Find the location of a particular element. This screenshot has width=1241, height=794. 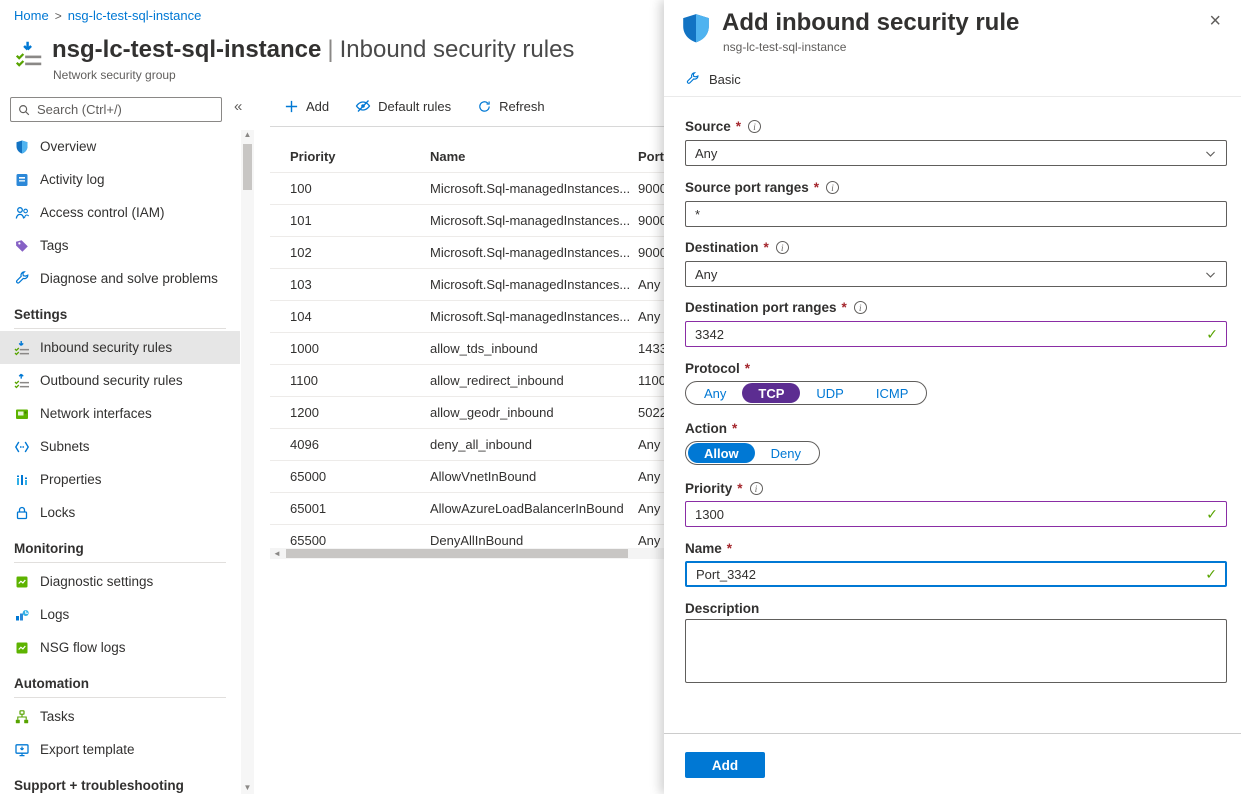

scroll-left-icon: ◄ is located at coordinates (277, 553).